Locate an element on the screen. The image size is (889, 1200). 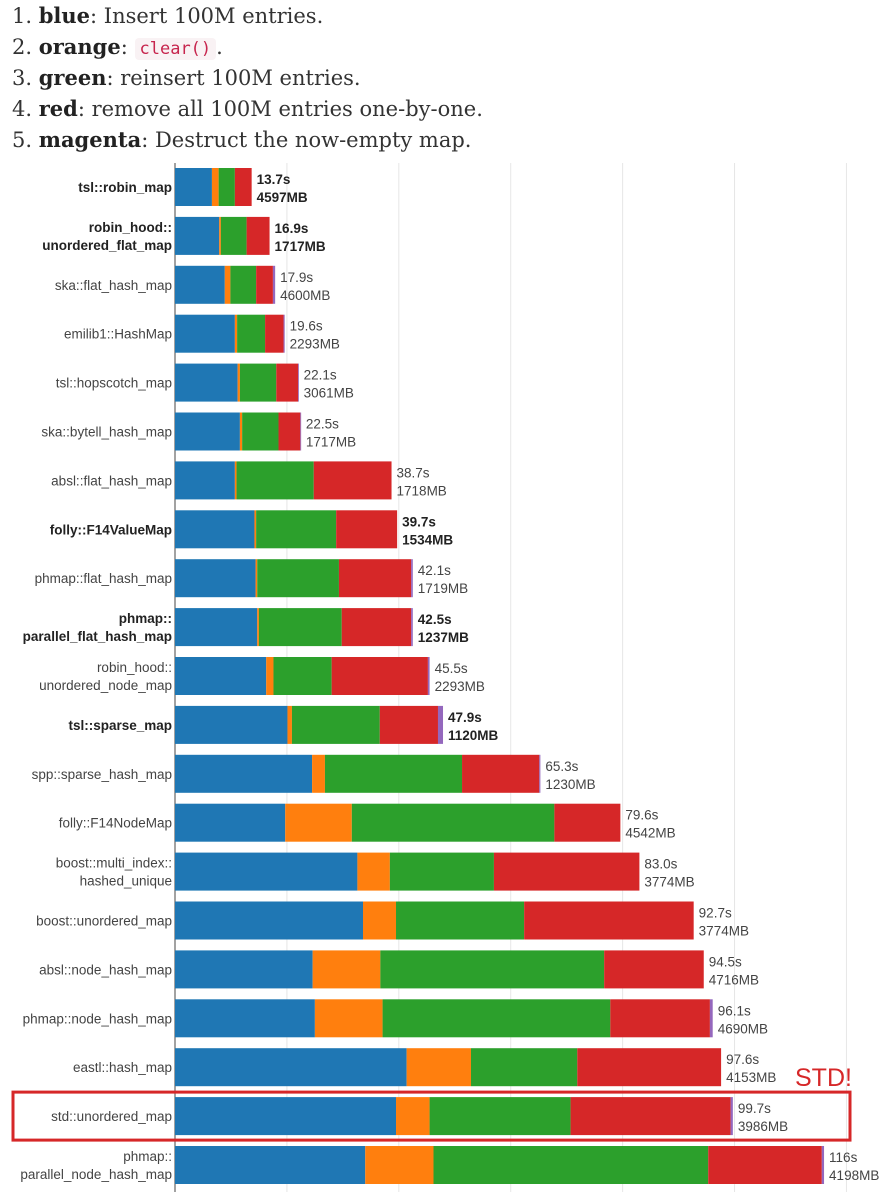
legend-item-green: 3. green: reinsert 100M entries. is located at coordinates (447, 77).